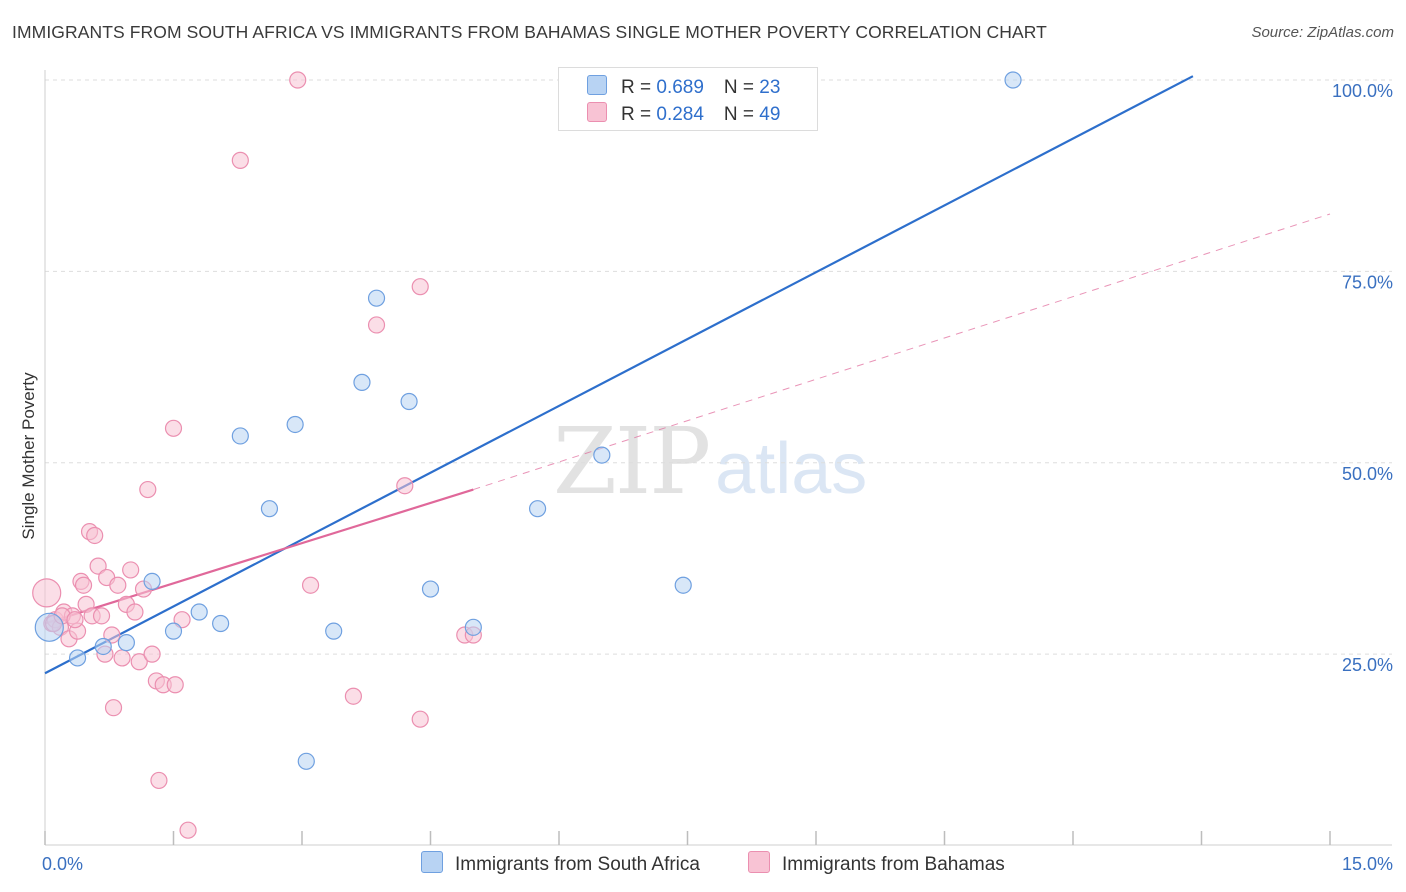 This screenshot has width=1406, height=892. Describe the element at coordinates (577, 864) in the screenshot. I see `legend-label-south-africa: Immigrants from South Africa` at that location.